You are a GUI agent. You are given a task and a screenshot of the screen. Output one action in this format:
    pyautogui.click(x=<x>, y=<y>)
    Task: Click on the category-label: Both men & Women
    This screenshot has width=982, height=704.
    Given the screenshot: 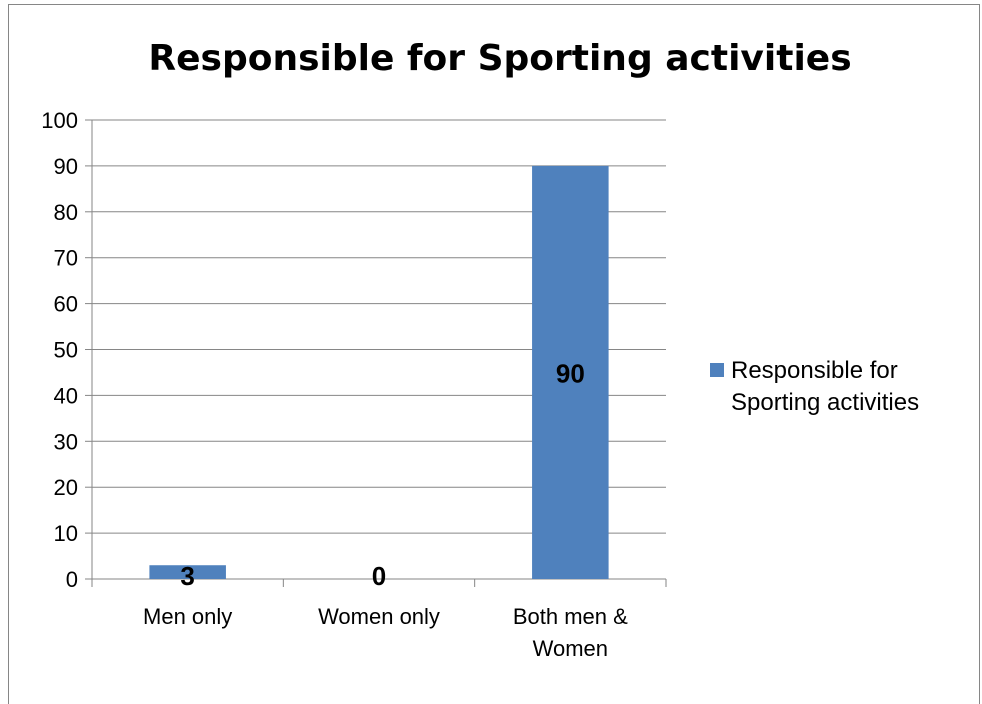 What is the action you would take?
    pyautogui.click(x=570, y=632)
    